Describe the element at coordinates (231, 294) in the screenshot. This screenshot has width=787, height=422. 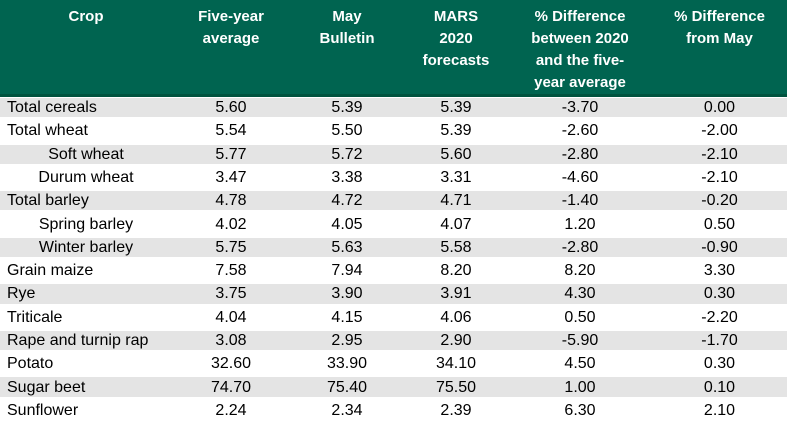
I see `five-year-average-cell: 3.75` at that location.